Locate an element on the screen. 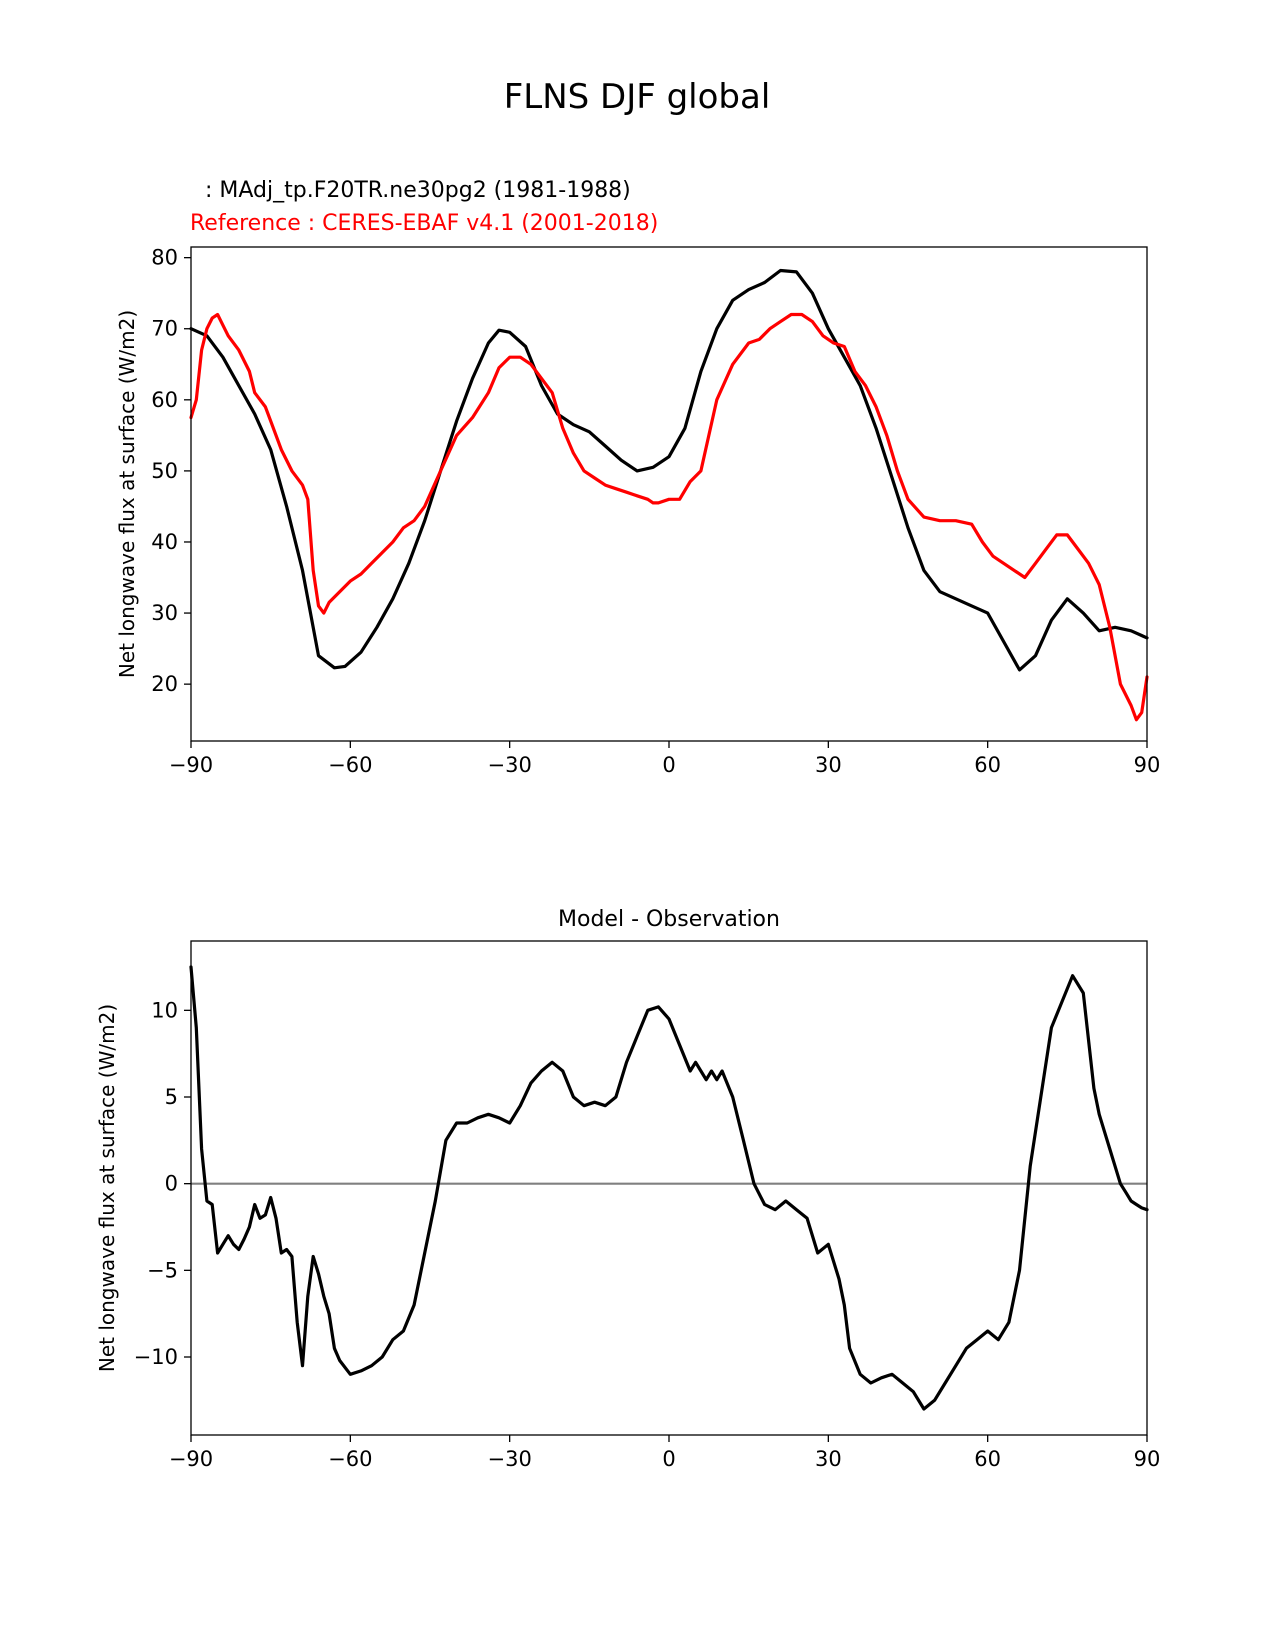 This screenshot has width=1275, height=1650. y-tick-label: 40 is located at coordinates (164, 542).